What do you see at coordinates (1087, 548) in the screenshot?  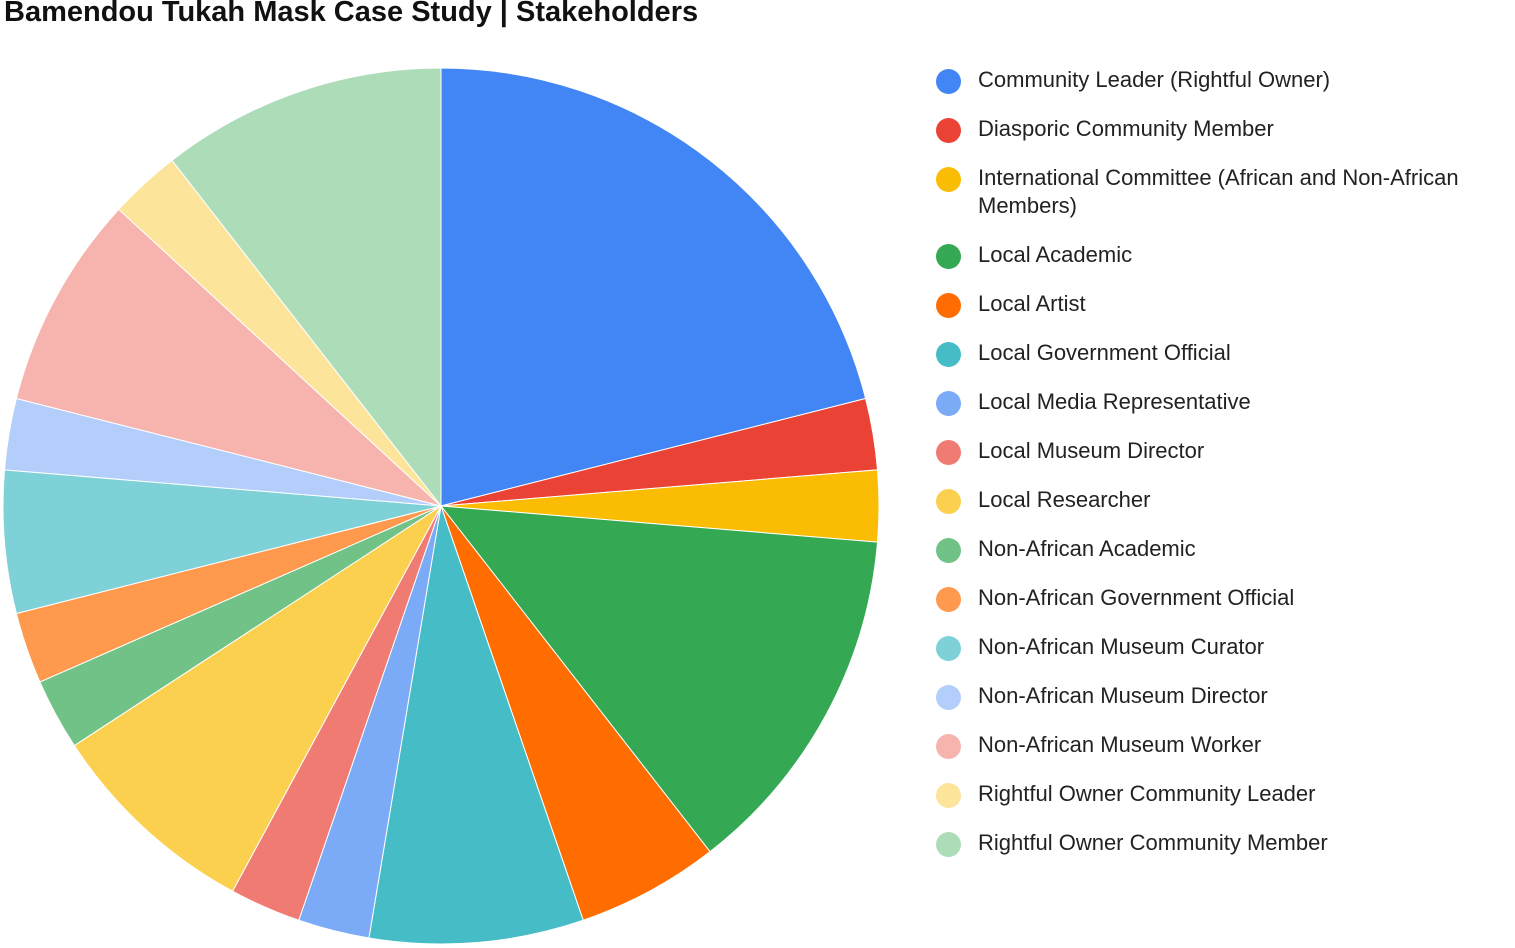 I see `legend-label: Non-African Academic` at bounding box center [1087, 548].